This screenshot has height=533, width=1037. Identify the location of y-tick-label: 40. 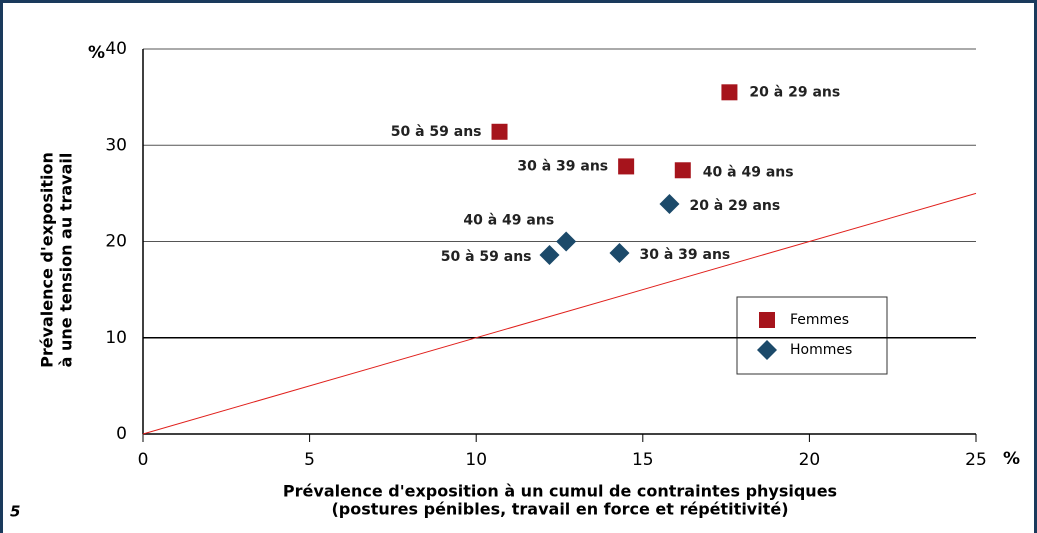
(116, 49).